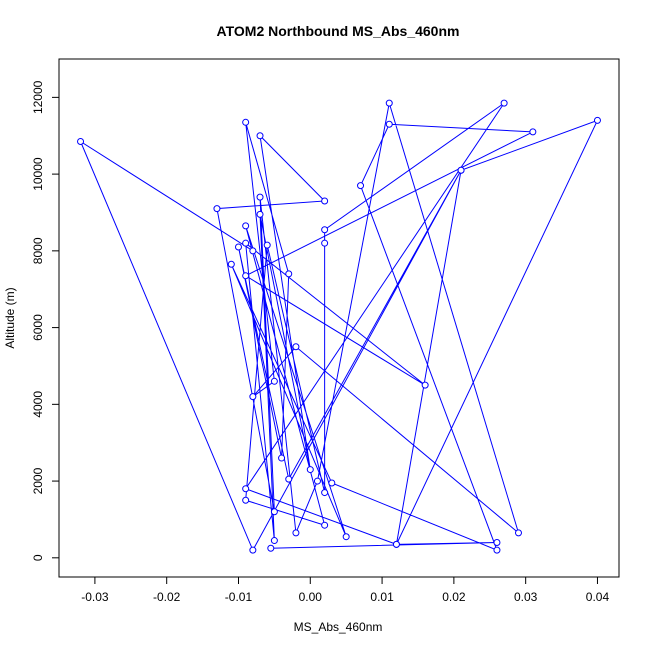 The height and width of the screenshot is (650, 650). I want to click on x-tick-label: -0.01, so click(239, 597).